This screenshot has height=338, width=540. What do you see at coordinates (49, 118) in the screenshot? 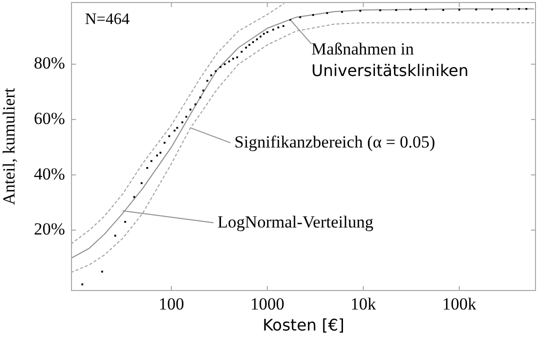
I see `y-tick-label: 60%` at bounding box center [49, 118].